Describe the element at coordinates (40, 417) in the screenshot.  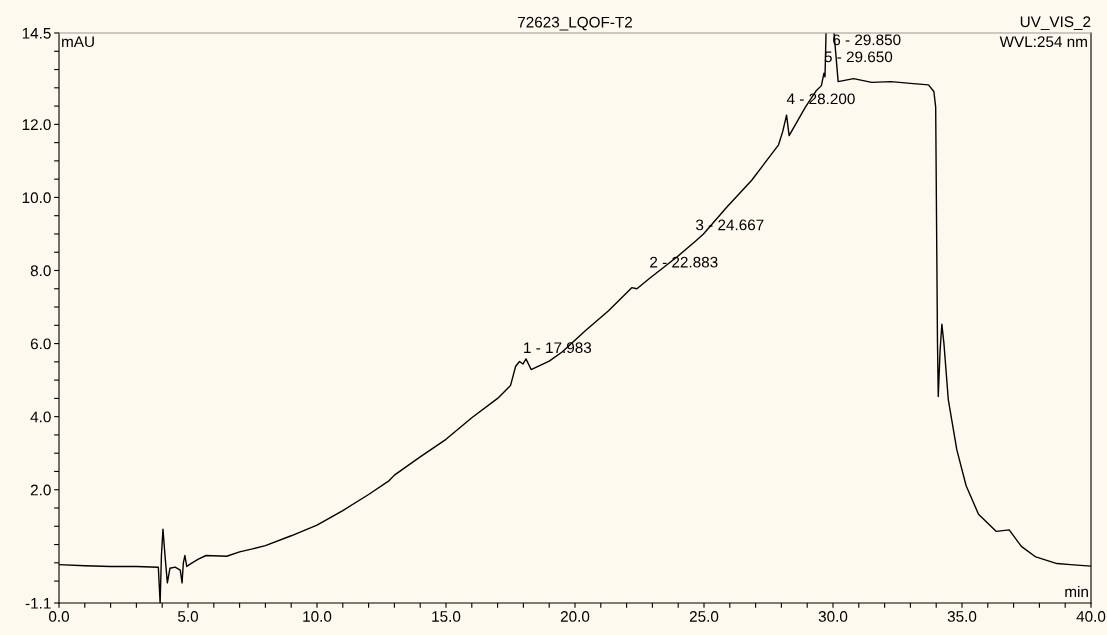
I see `y-tick-label: 4.0` at that location.